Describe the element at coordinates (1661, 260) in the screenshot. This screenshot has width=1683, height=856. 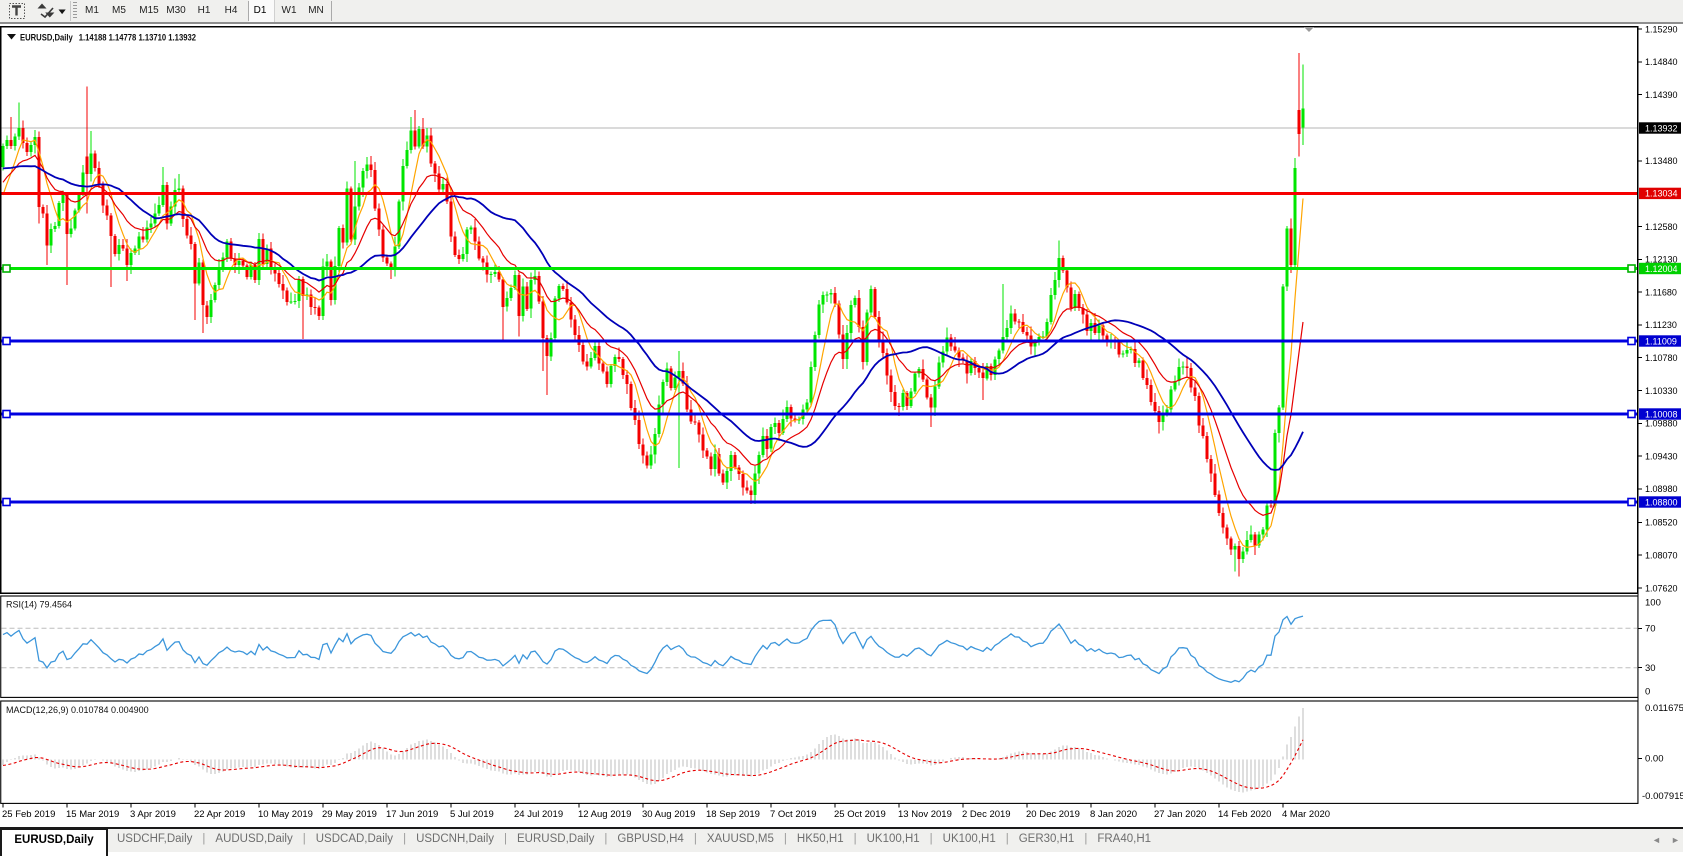
I see `svg-text: 1.12130` at that location.